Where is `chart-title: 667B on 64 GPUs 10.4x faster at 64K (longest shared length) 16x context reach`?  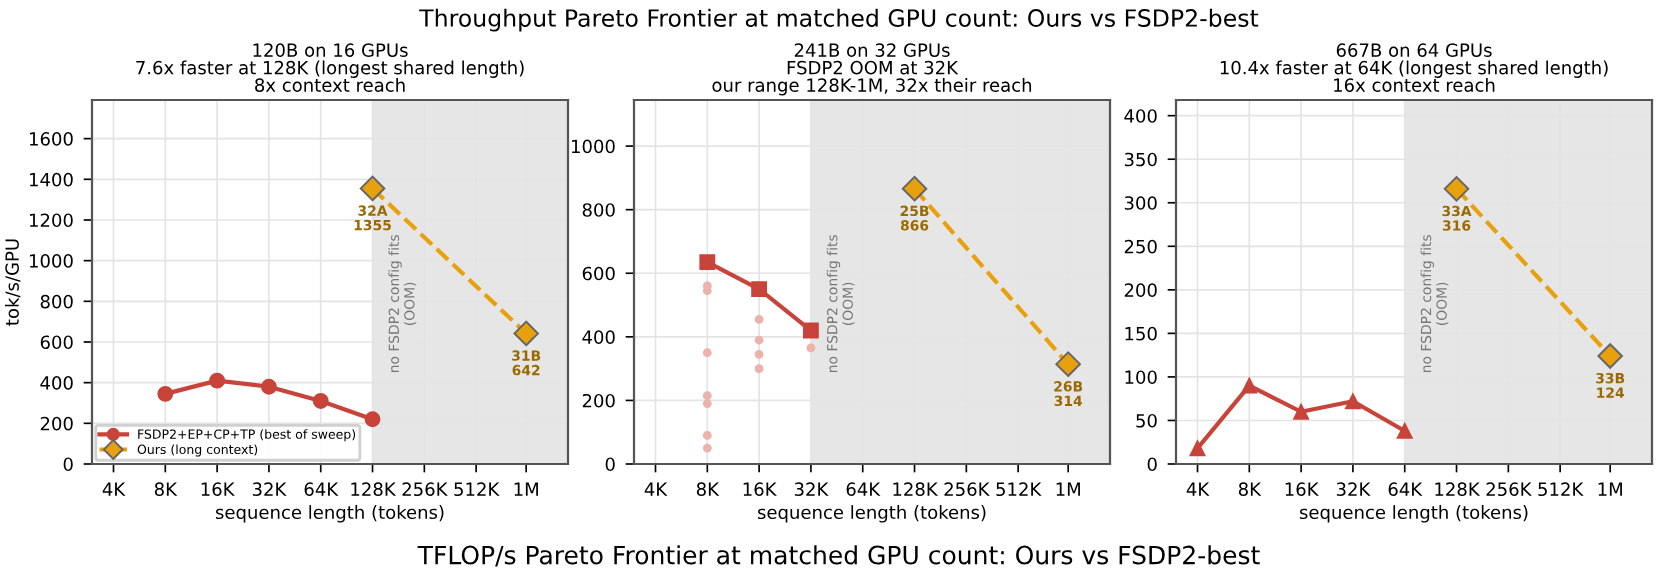 chart-title: 667B on 64 GPUs 10.4x faster at 64K (longest shared length) 16x context reach is located at coordinates (1414, 67).